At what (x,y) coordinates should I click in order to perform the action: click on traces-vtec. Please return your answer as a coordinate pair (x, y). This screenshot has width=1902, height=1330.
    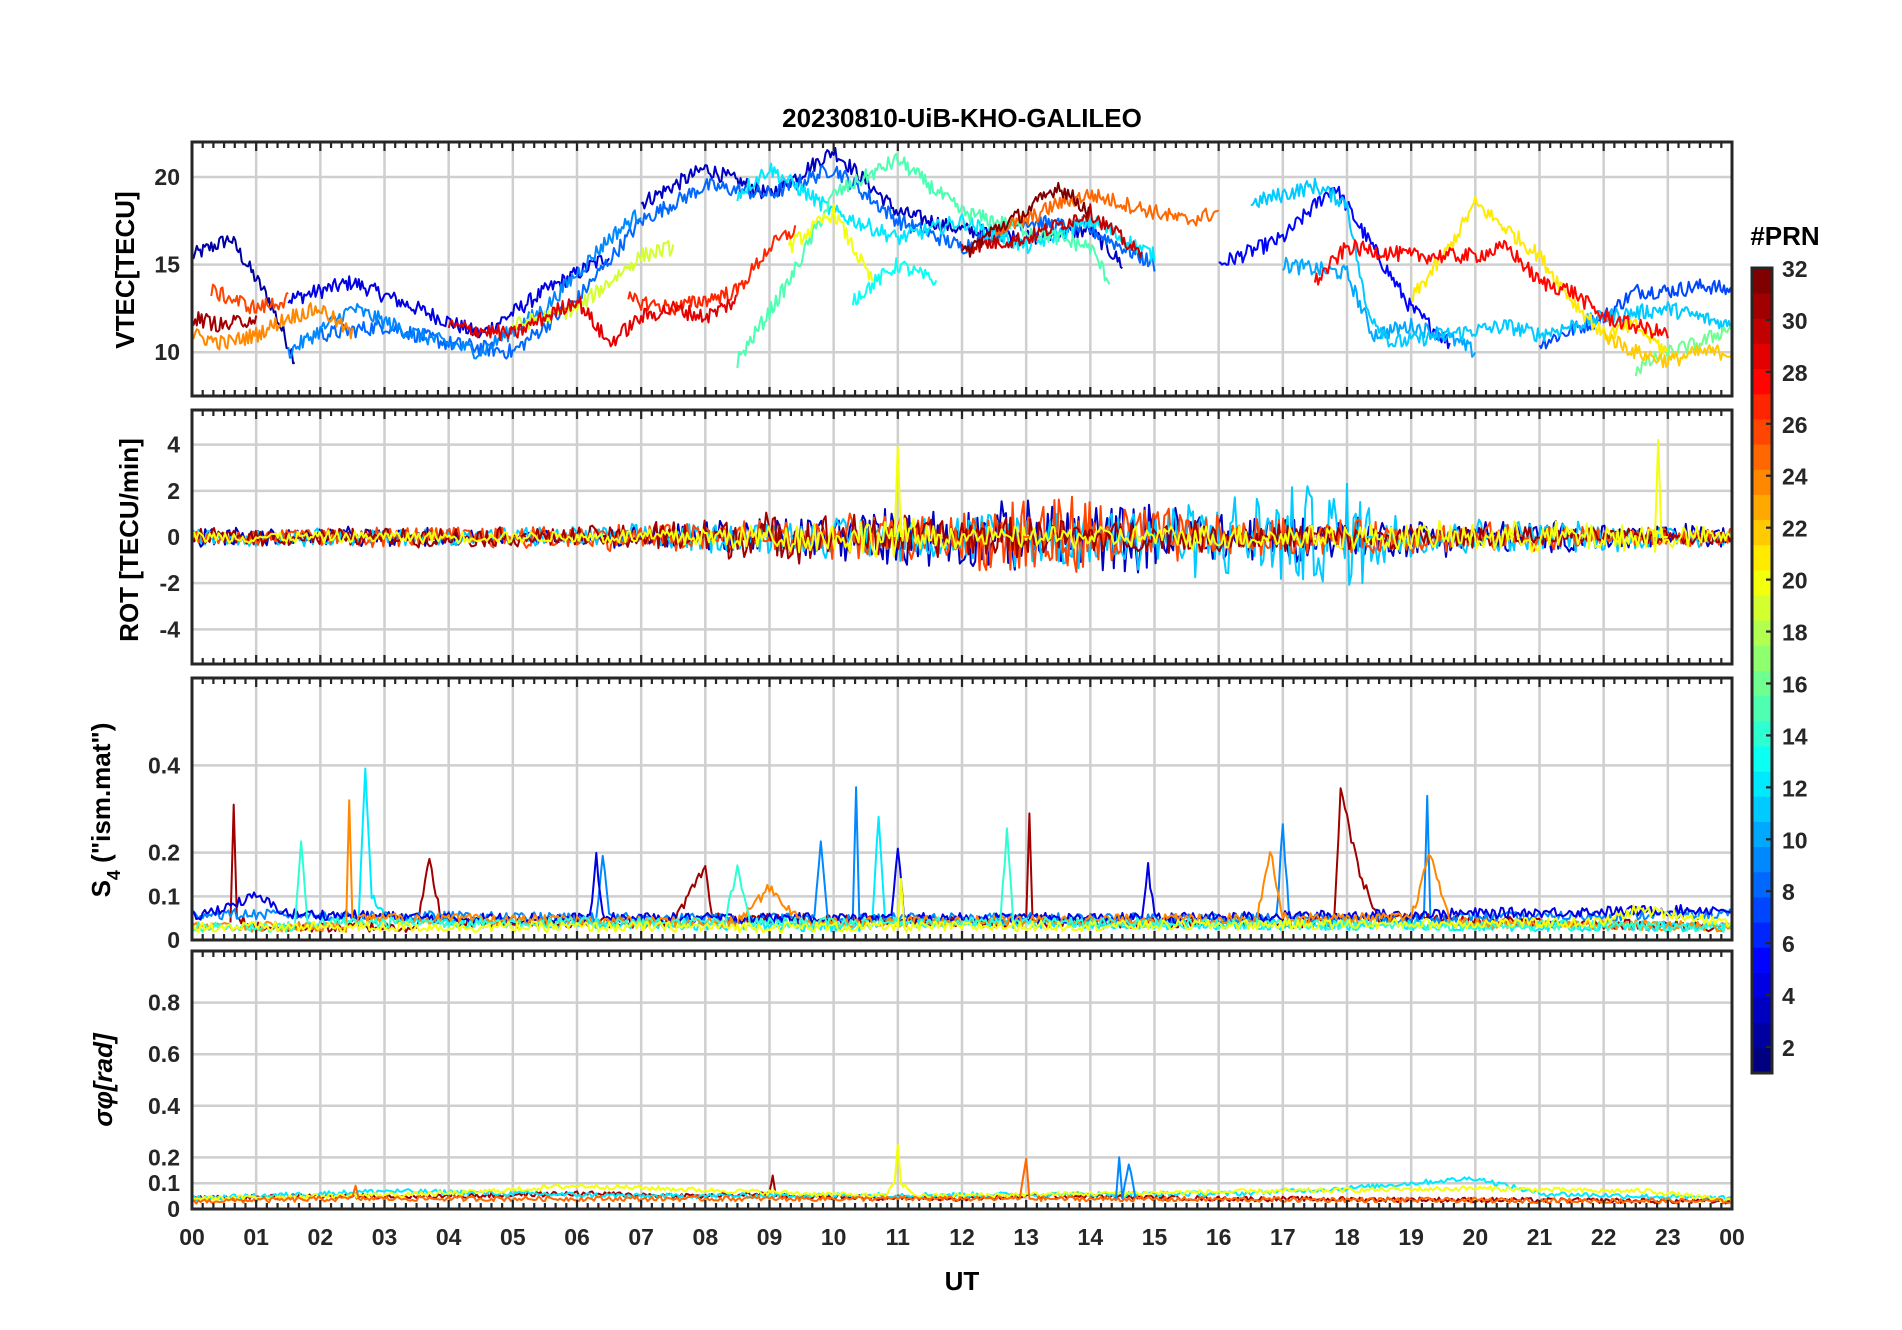
    Looking at the image, I should click on (962, 262).